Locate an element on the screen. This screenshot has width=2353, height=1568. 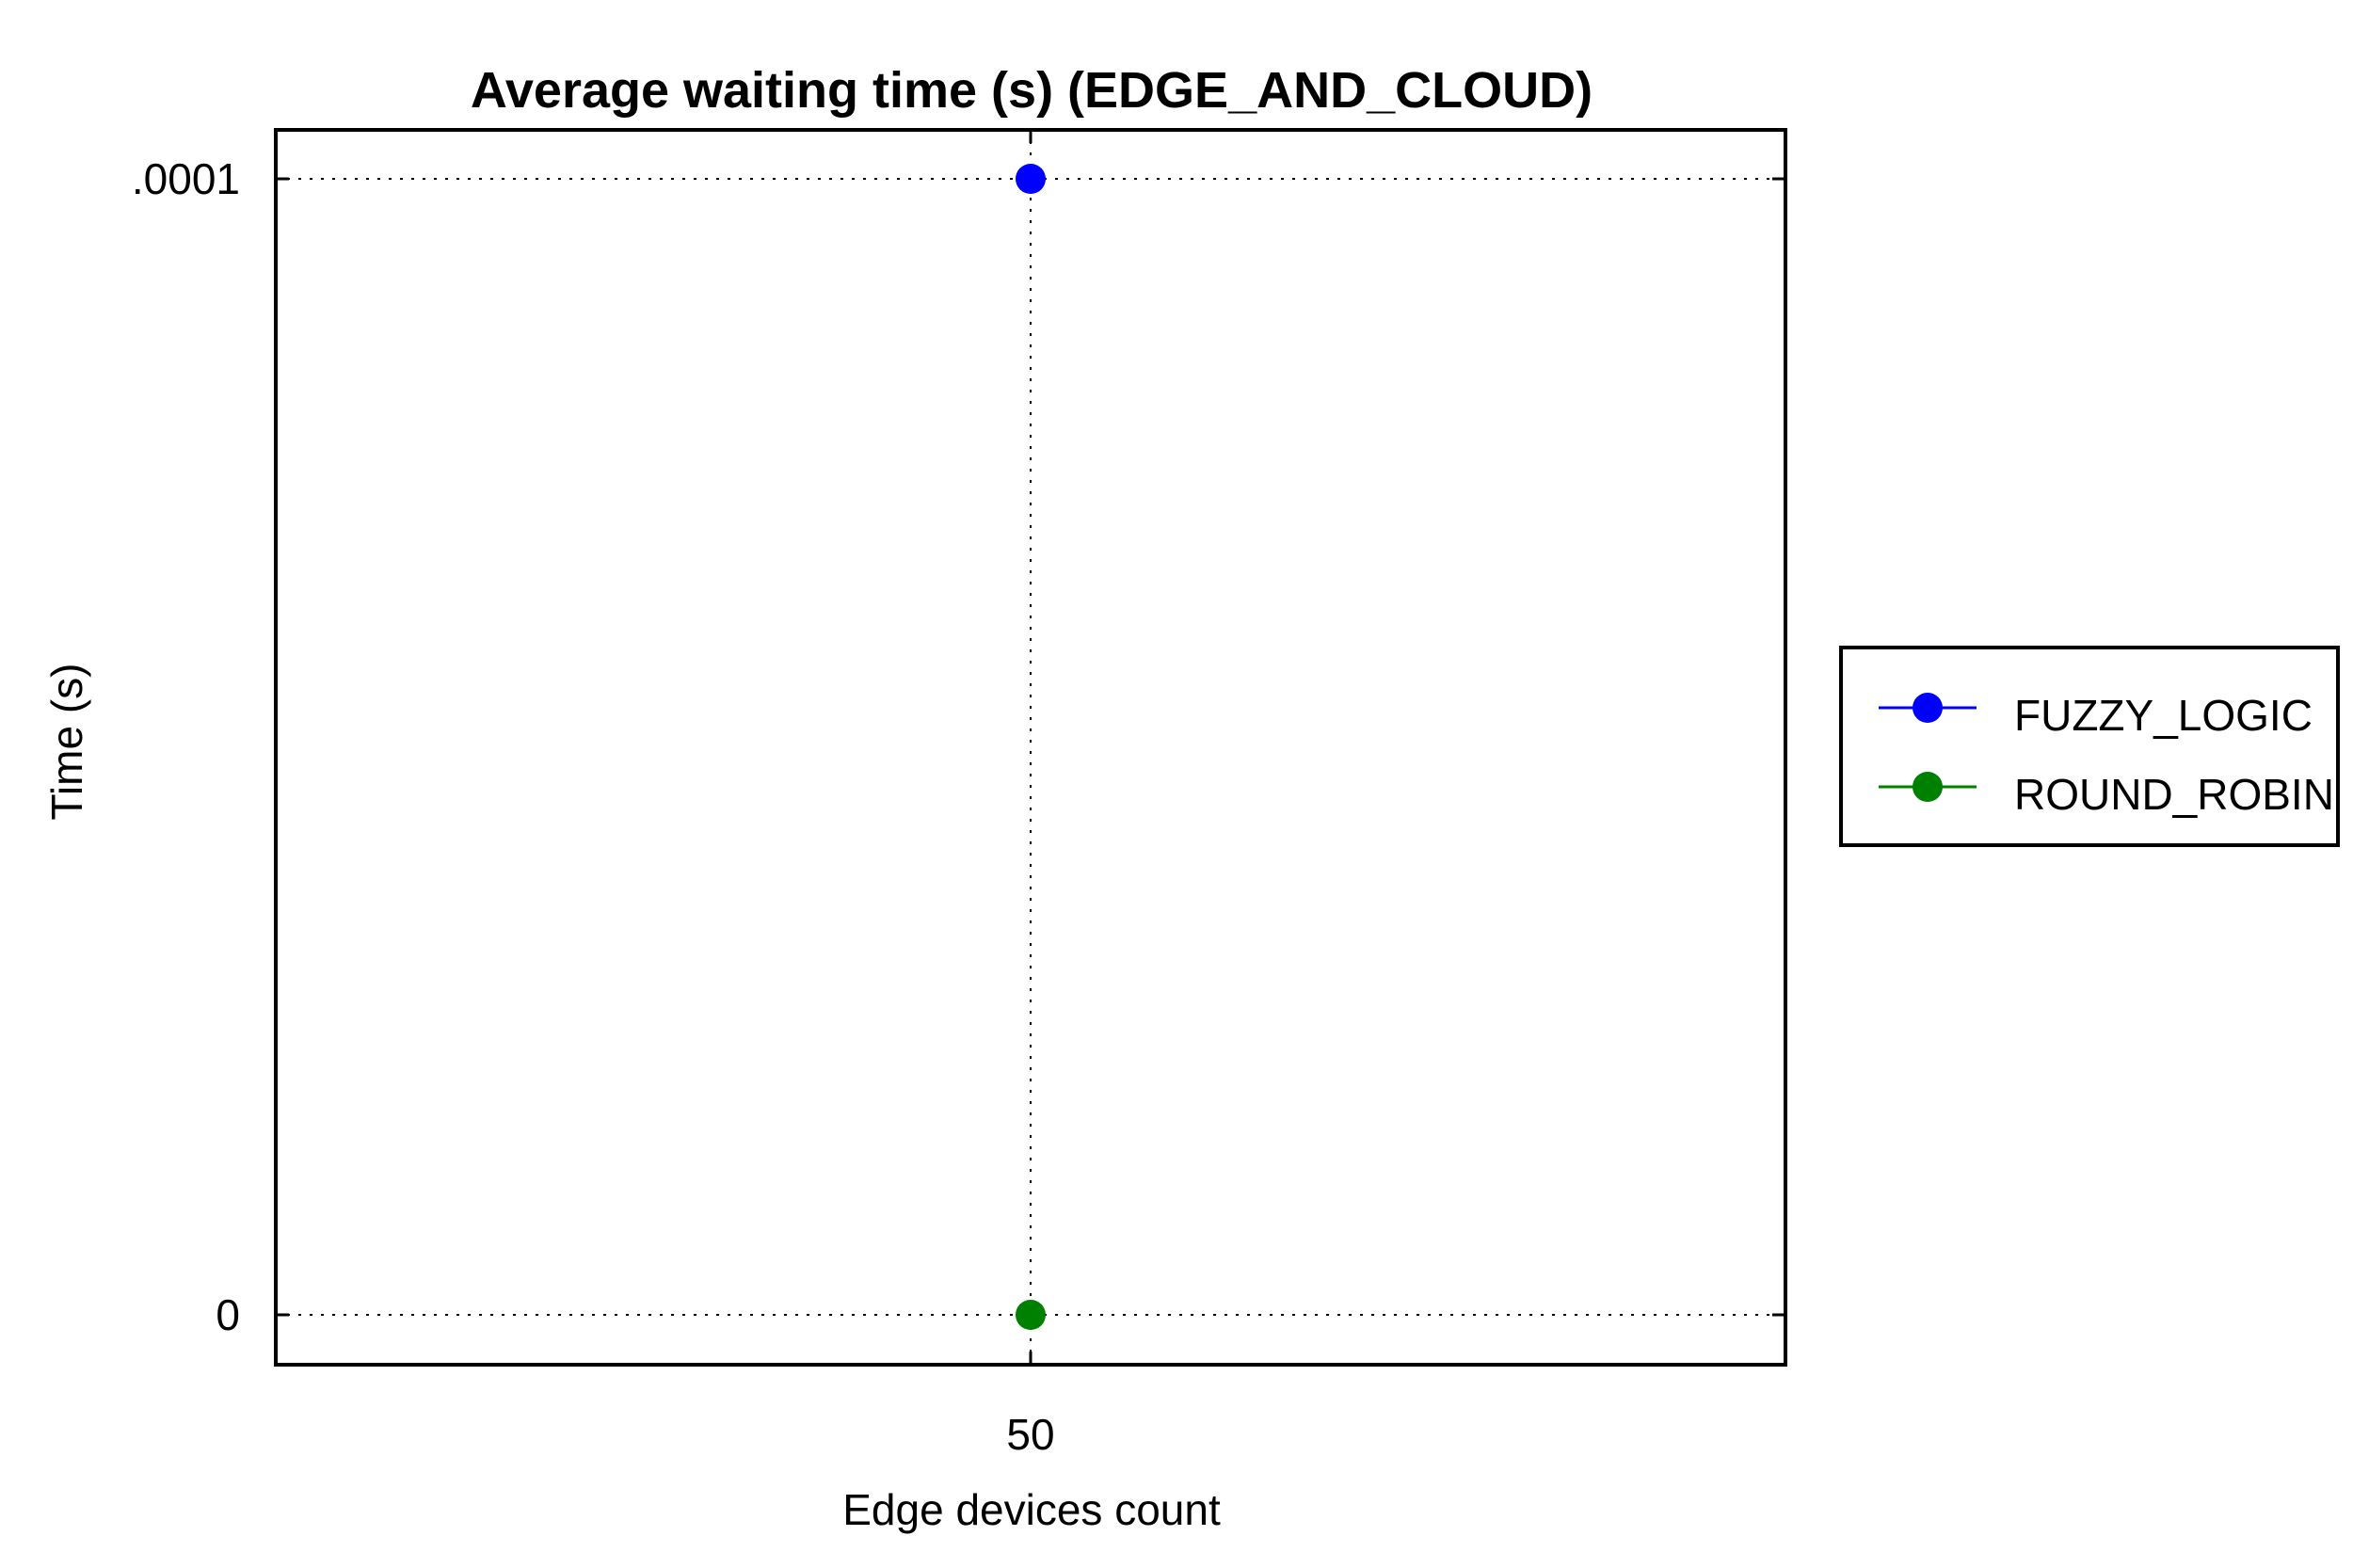
data-point-round-robin is located at coordinates (1031, 1315).